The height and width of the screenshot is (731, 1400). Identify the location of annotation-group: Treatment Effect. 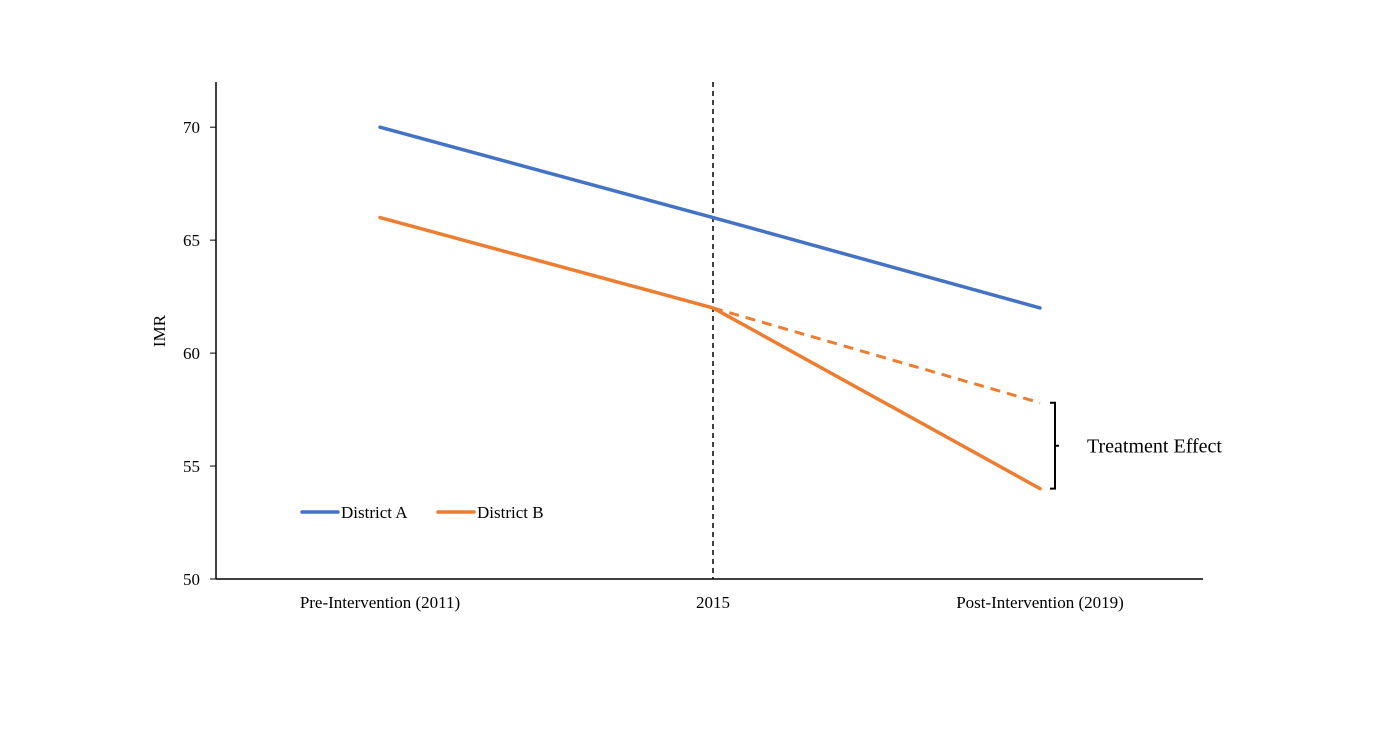
(1136, 445).